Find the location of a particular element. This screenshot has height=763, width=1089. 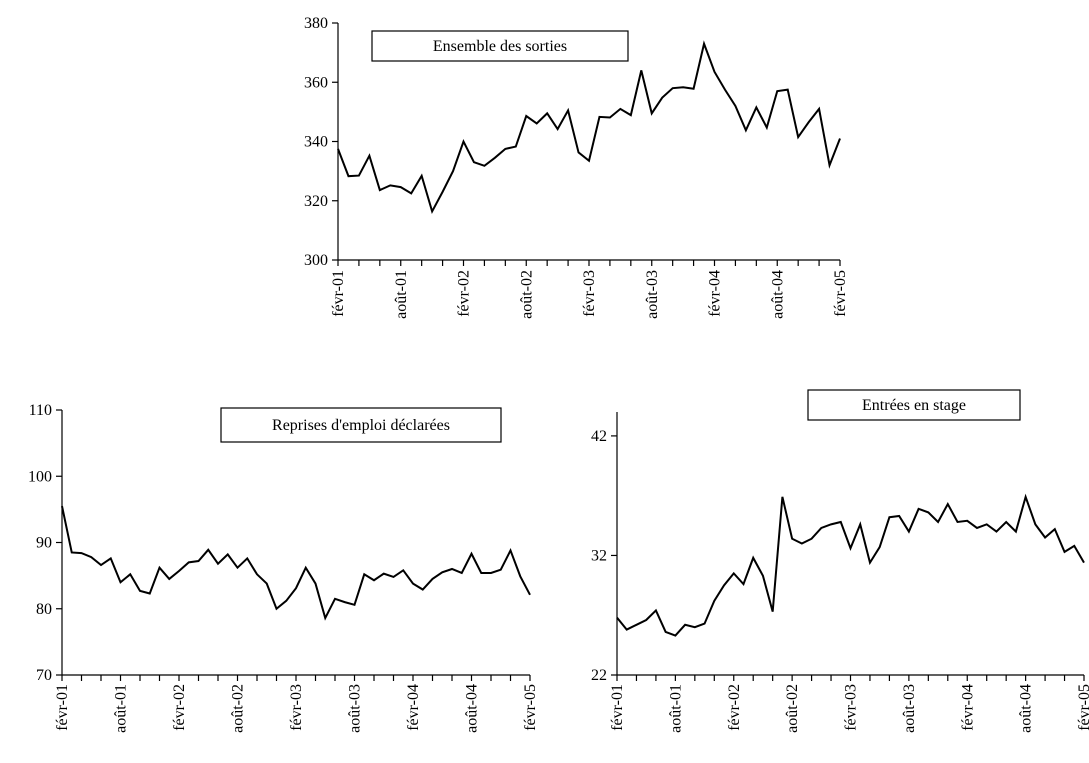

y-tick-label: 22 is located at coordinates (599, 675).